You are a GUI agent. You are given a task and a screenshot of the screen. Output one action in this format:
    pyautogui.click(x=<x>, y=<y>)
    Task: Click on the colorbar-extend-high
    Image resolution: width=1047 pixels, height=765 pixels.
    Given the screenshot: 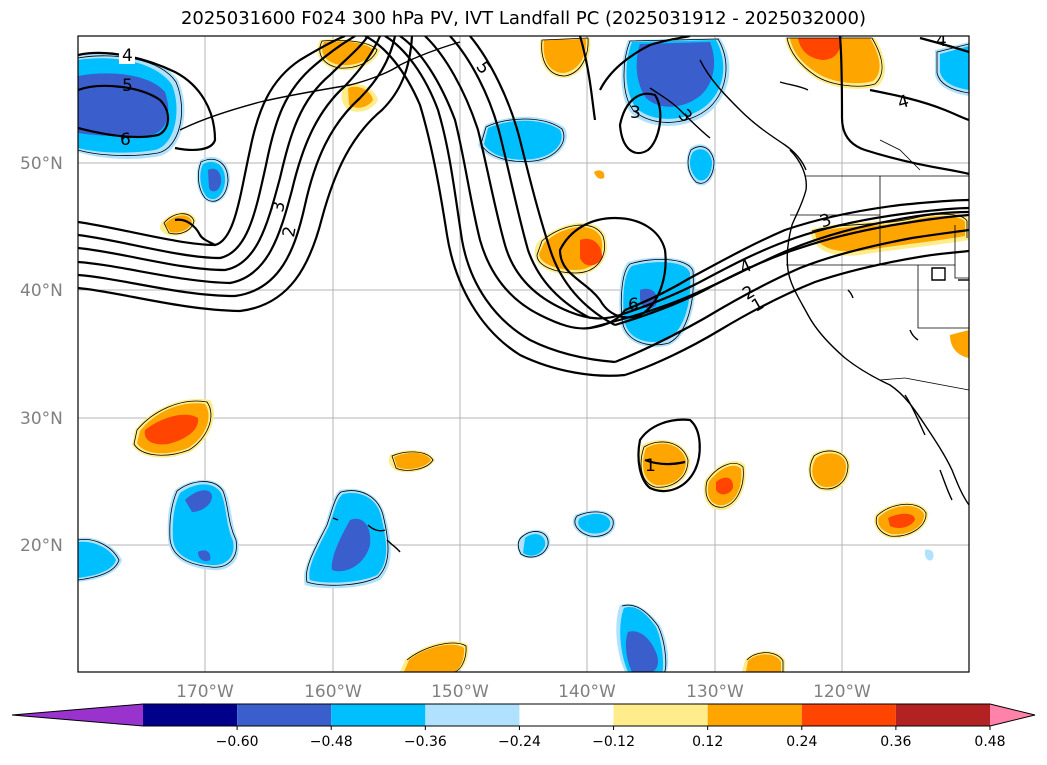 What is the action you would take?
    pyautogui.click(x=1012, y=715)
    